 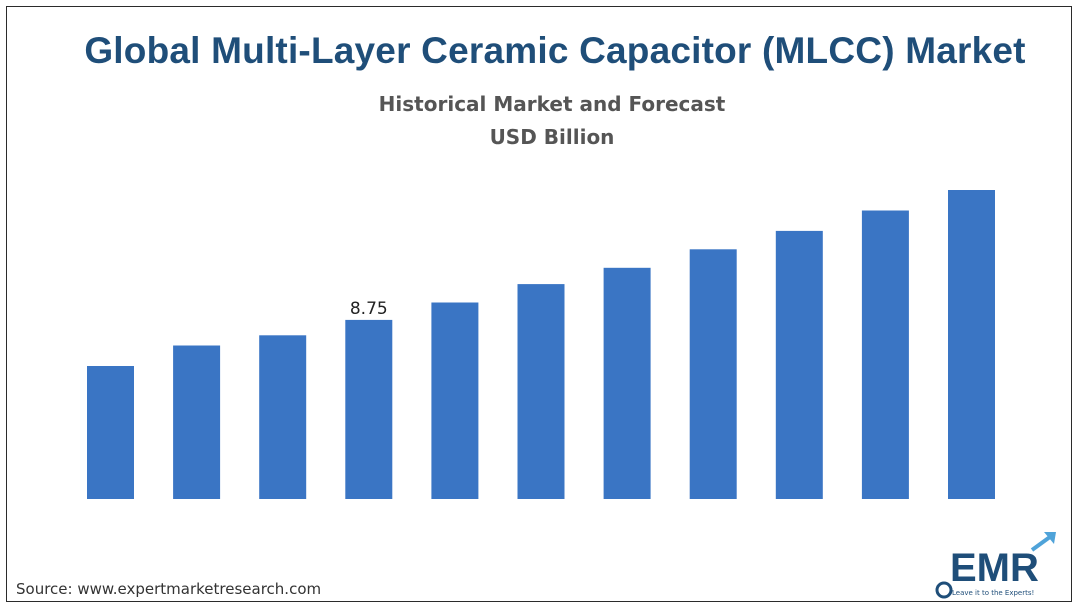 I want to click on chart-subtitle: Historical Market and Forecast, so click(x=552, y=104).